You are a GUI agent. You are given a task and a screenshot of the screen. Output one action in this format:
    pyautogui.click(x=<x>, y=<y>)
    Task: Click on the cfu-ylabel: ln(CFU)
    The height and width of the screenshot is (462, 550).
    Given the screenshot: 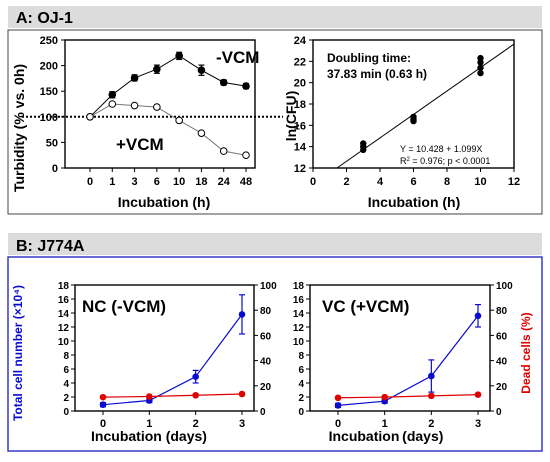 What is the action you would take?
    pyautogui.click(x=291, y=116)
    